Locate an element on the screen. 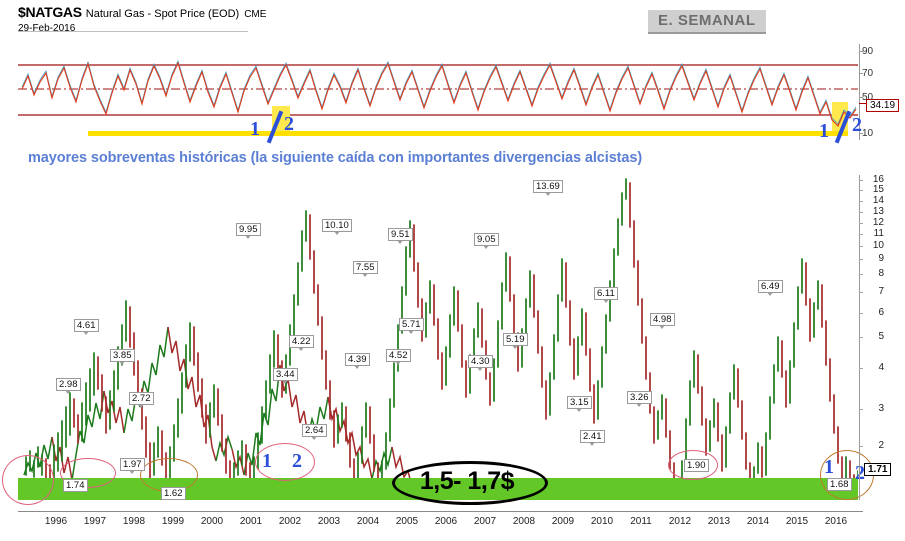  price-flag-9-95: 9.95 is located at coordinates (248, 231).